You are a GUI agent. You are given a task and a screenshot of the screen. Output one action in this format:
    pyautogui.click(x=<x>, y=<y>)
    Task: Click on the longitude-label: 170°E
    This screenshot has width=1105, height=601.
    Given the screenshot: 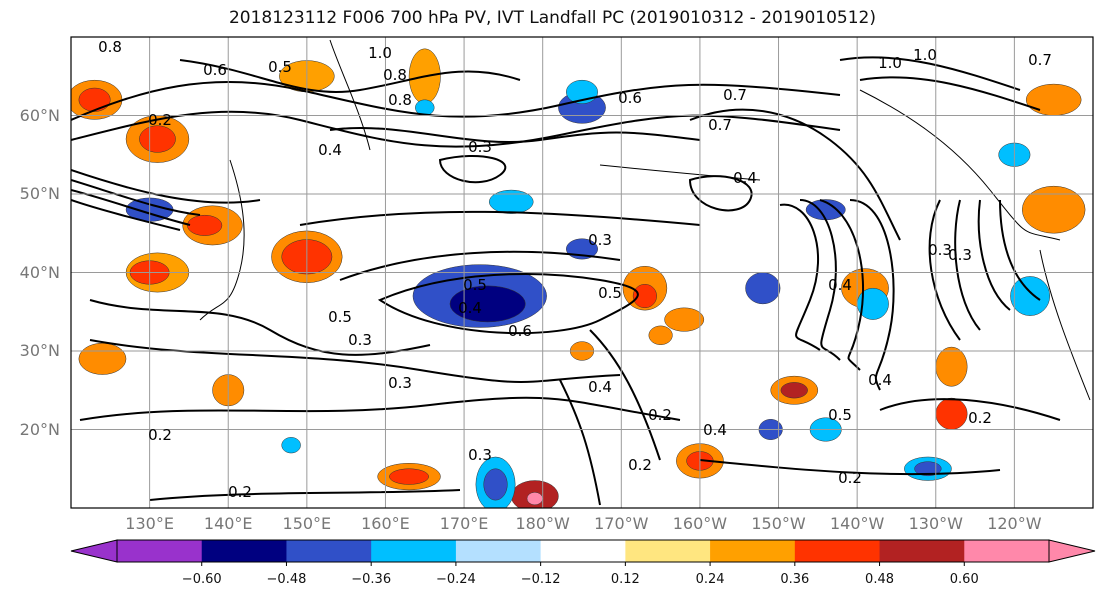 What is the action you would take?
    pyautogui.click(x=464, y=523)
    